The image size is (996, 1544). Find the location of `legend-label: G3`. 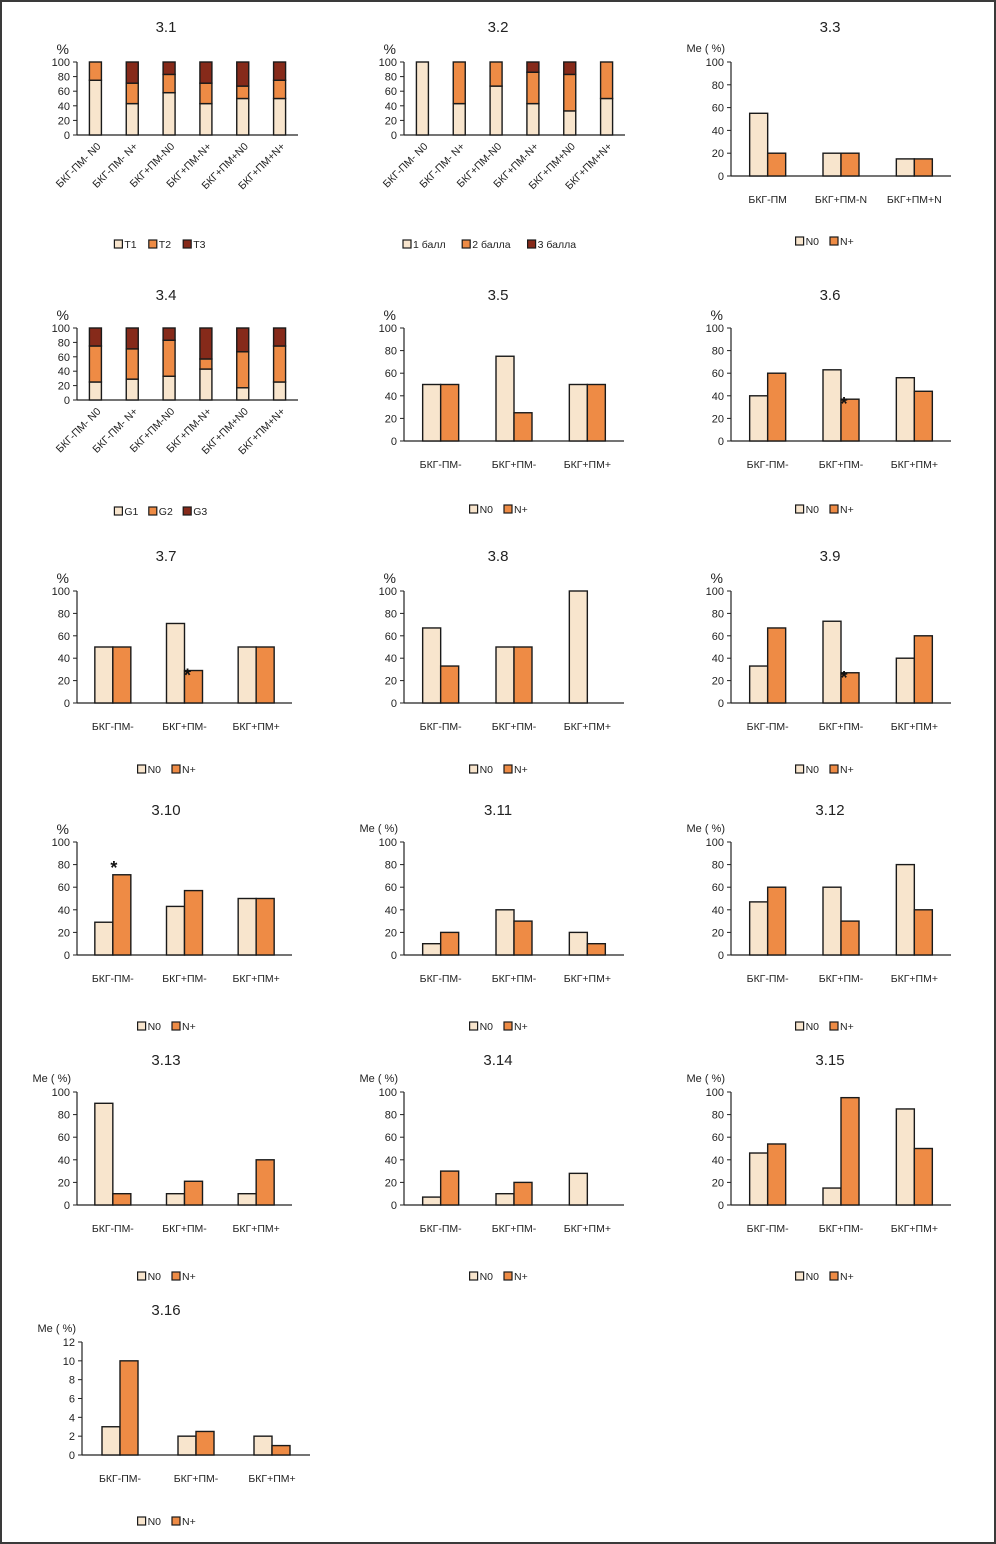

legend-label: G3 is located at coordinates (200, 512).